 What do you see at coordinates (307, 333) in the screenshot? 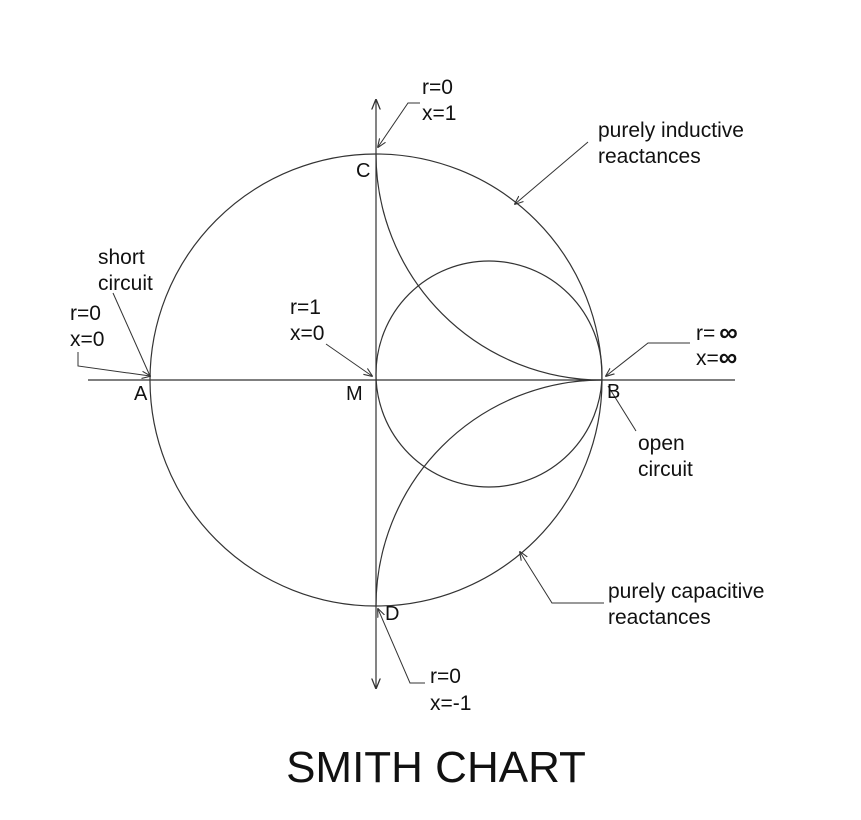
I see `m-x-value: x=0` at bounding box center [307, 333].